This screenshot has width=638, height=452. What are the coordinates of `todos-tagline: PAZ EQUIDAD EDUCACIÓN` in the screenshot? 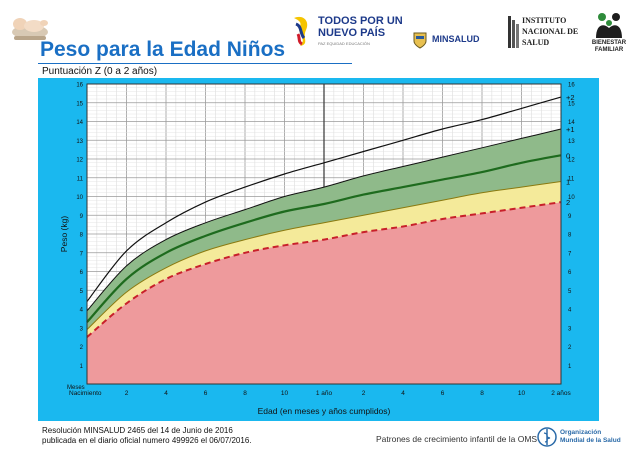 It's located at (344, 43).